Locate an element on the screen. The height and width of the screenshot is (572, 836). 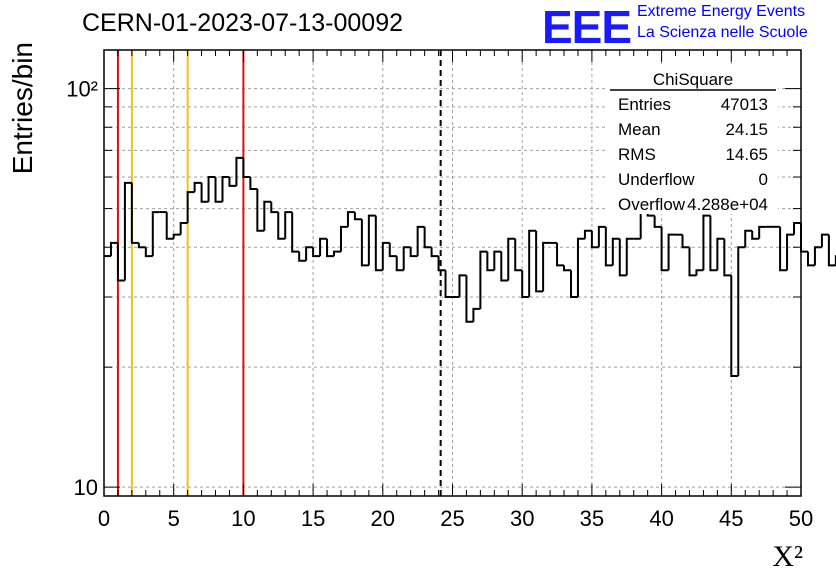
logo-caption-line1: Extreme Energy Events is located at coordinates (721, 11).